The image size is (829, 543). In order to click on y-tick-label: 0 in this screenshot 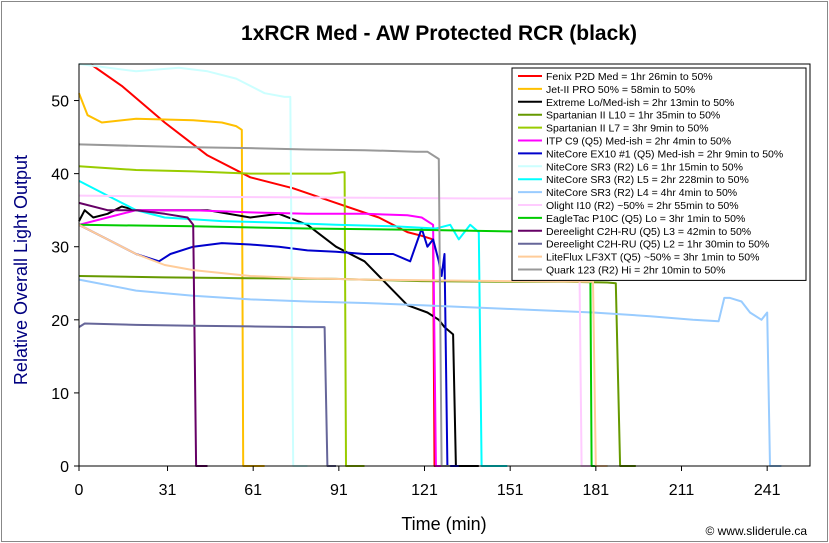, I will do `click(64, 467)`.